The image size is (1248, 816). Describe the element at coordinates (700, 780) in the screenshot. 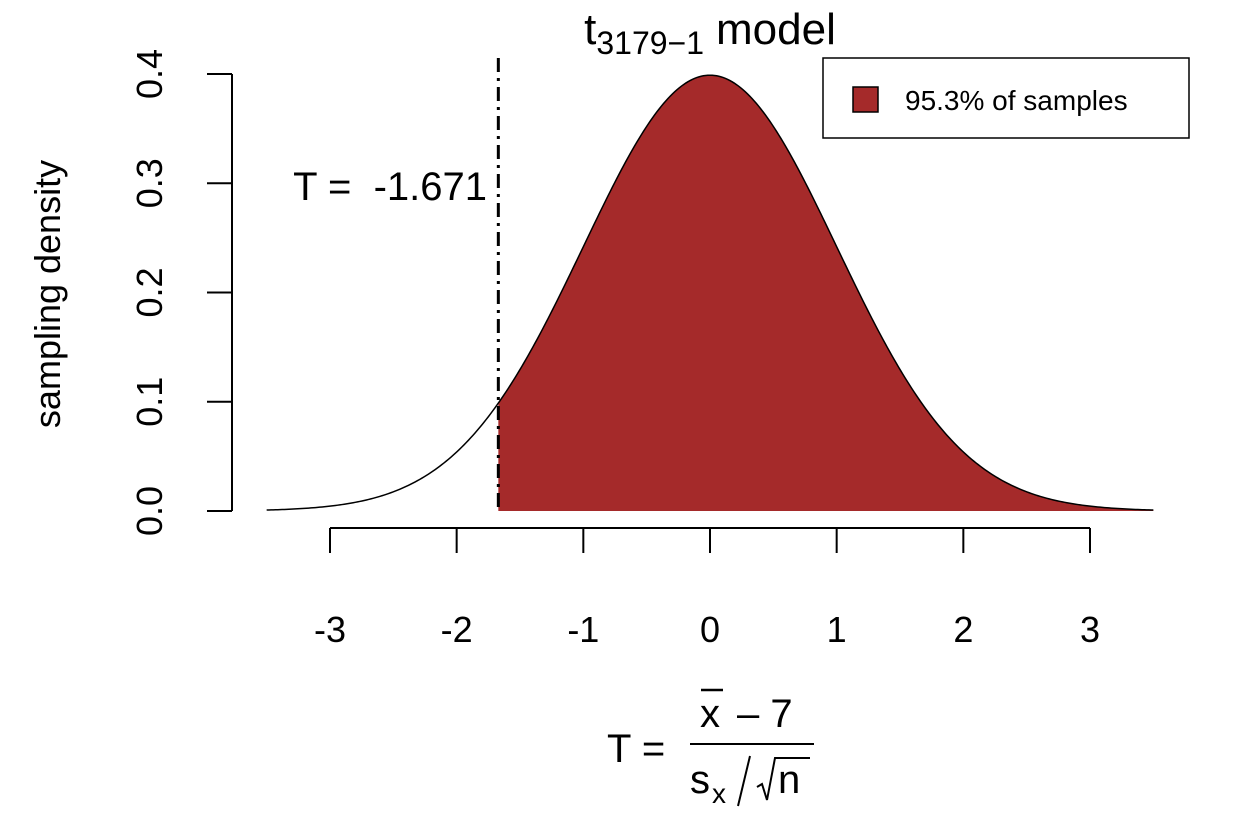

I see `x-label-denominator-s: s` at that location.